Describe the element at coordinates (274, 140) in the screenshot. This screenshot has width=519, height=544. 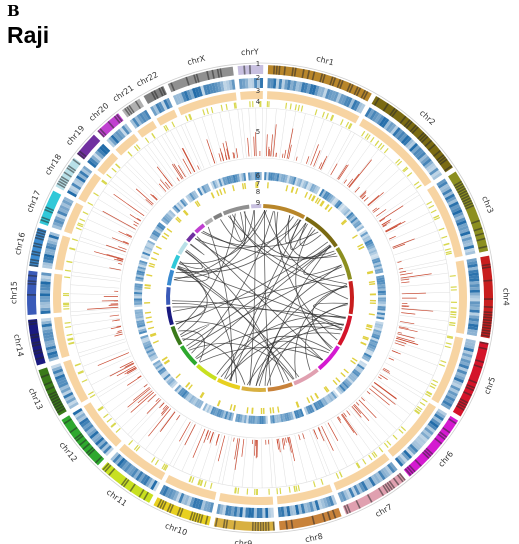
I see `chr1-bar` at that location.